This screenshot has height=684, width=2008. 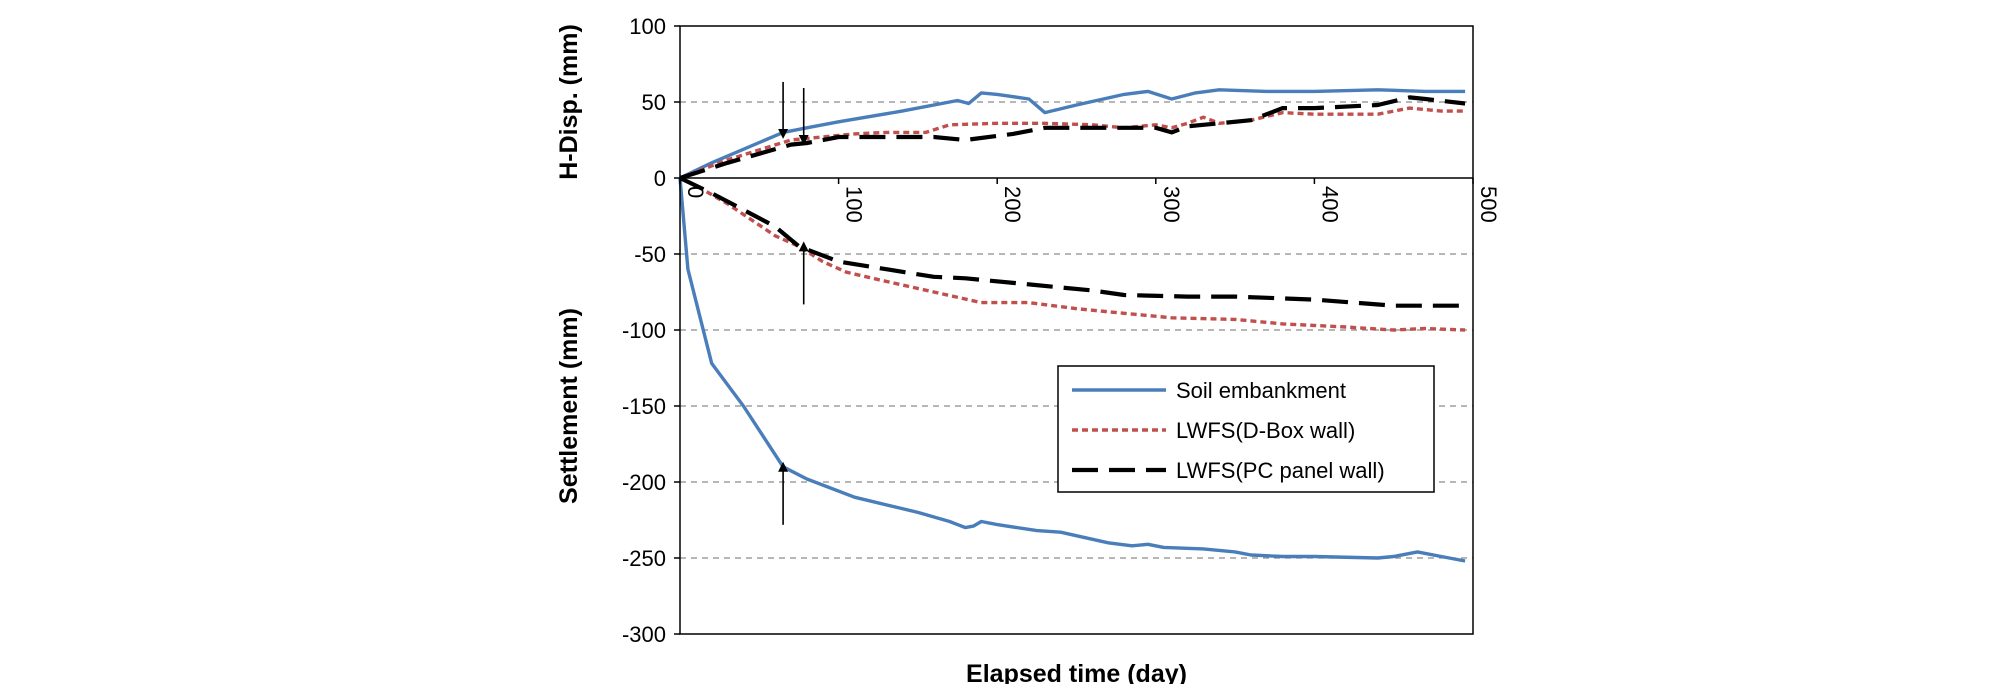 I want to click on series-soil-embankment-h-disp, so click(x=1072, y=134).